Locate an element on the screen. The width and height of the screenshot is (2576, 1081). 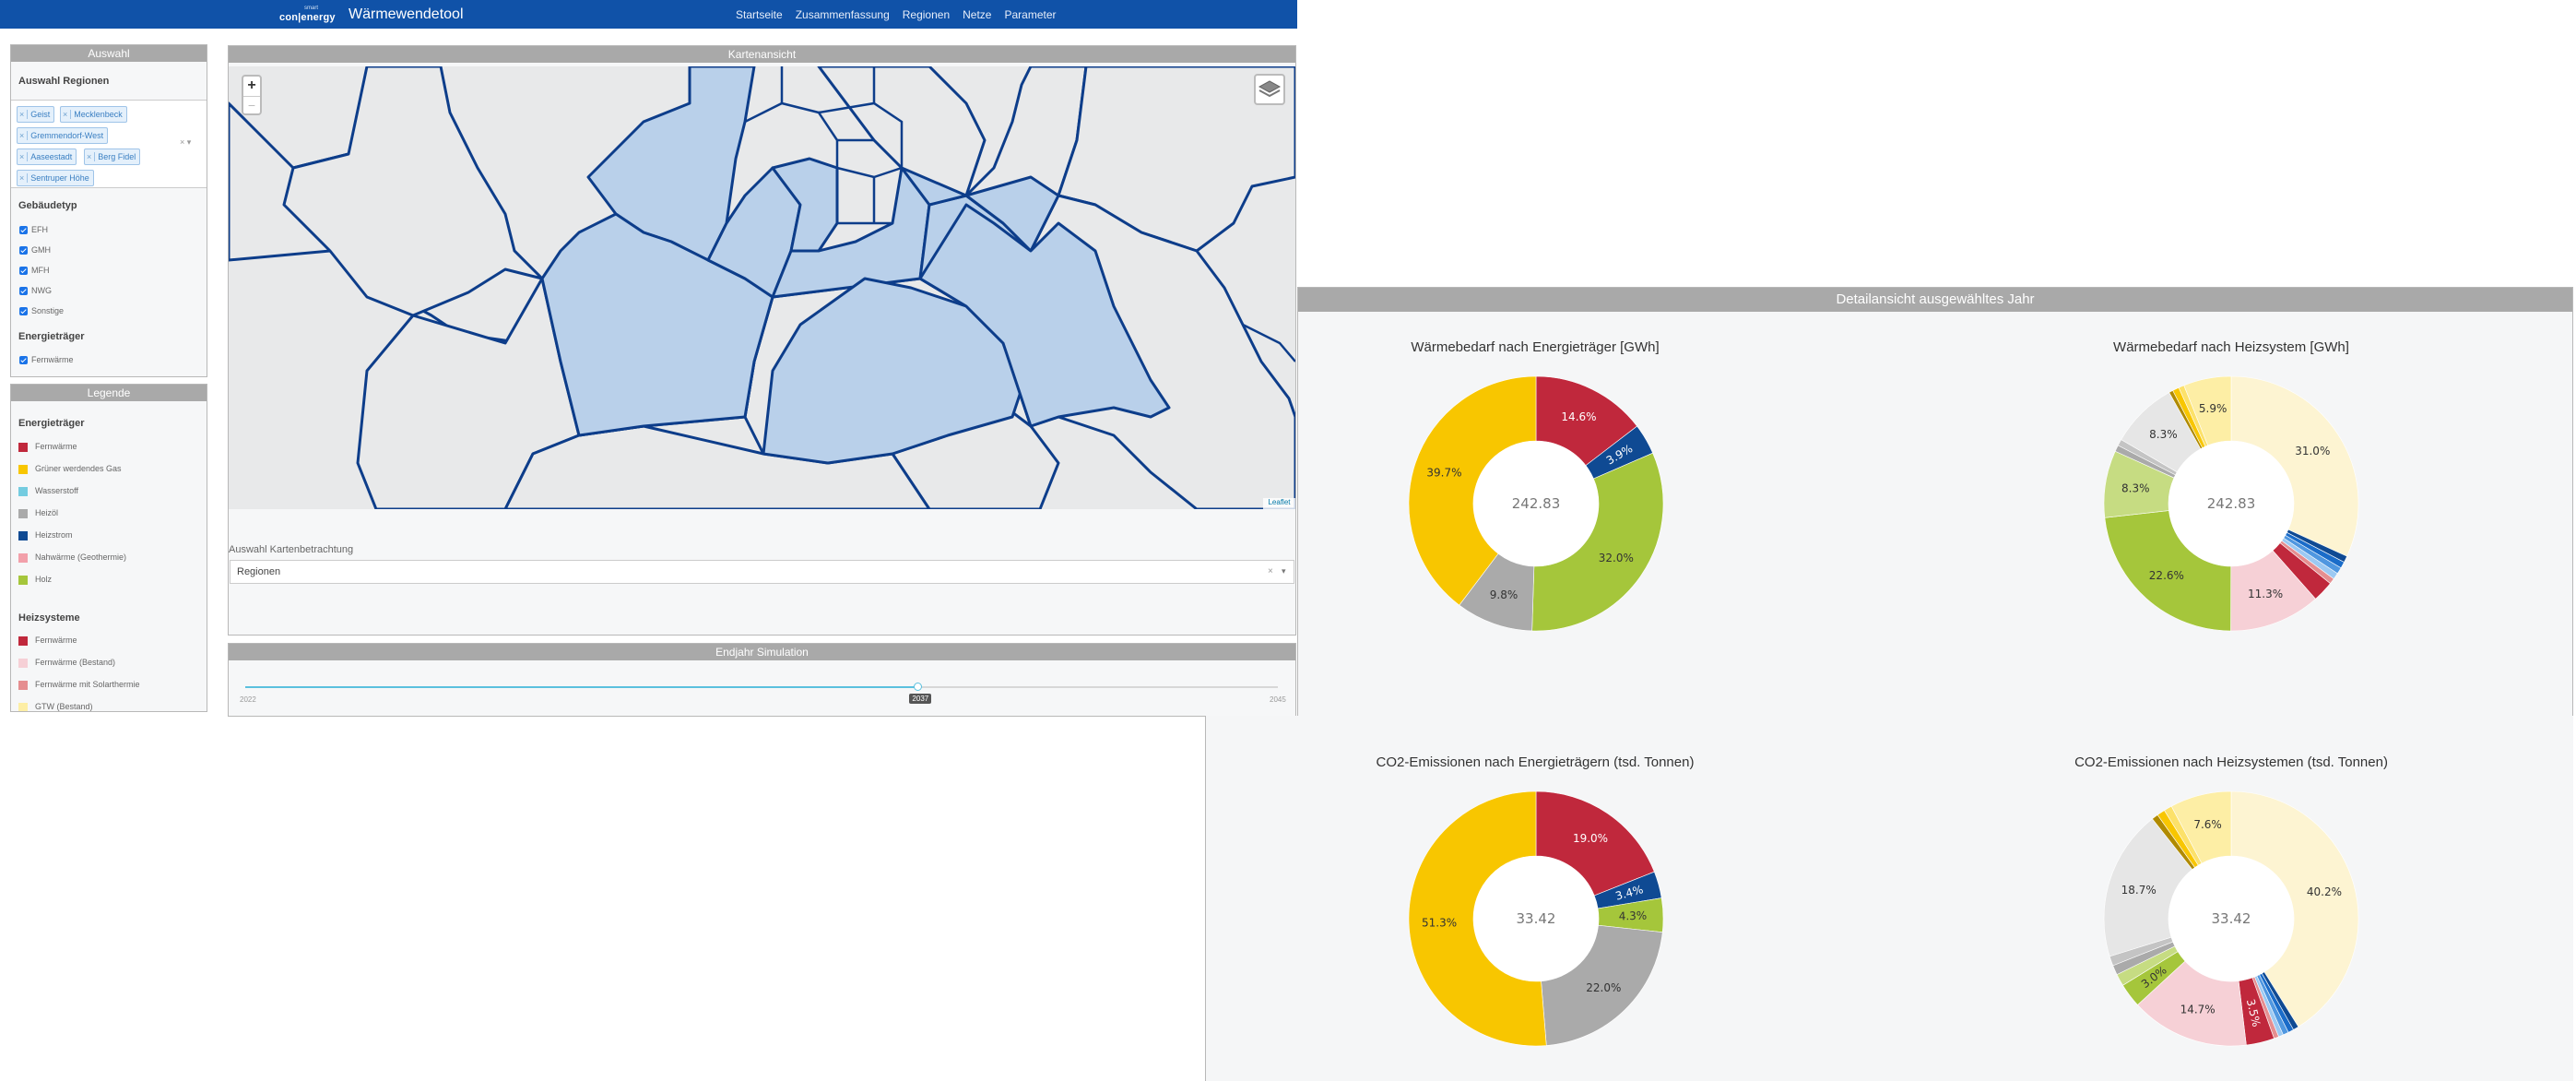
slice-label: 7.6% is located at coordinates (2207, 824).